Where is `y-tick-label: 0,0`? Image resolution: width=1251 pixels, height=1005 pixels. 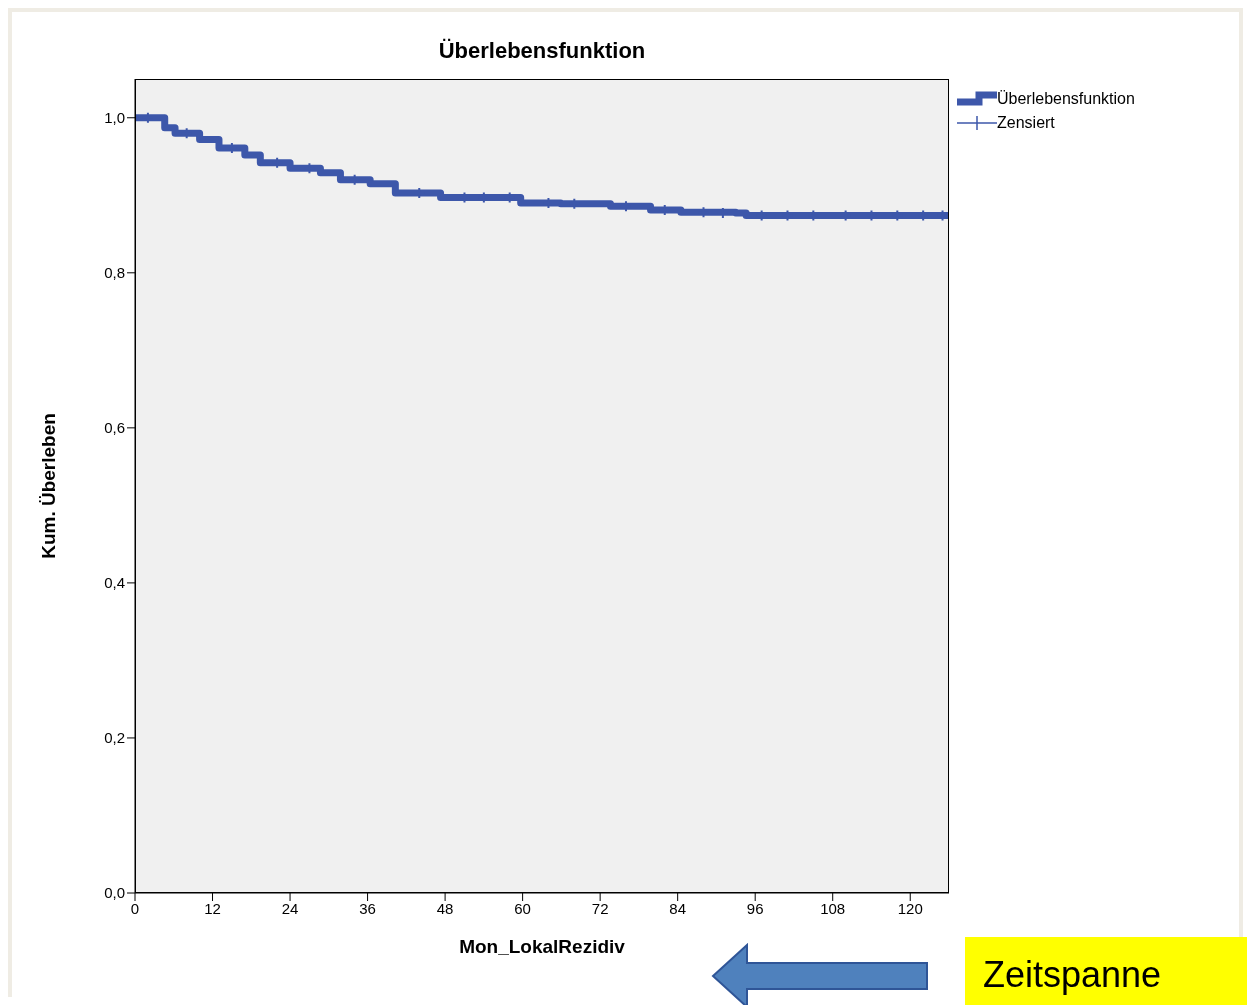
y-tick-label: 0,0 is located at coordinates (114, 893).